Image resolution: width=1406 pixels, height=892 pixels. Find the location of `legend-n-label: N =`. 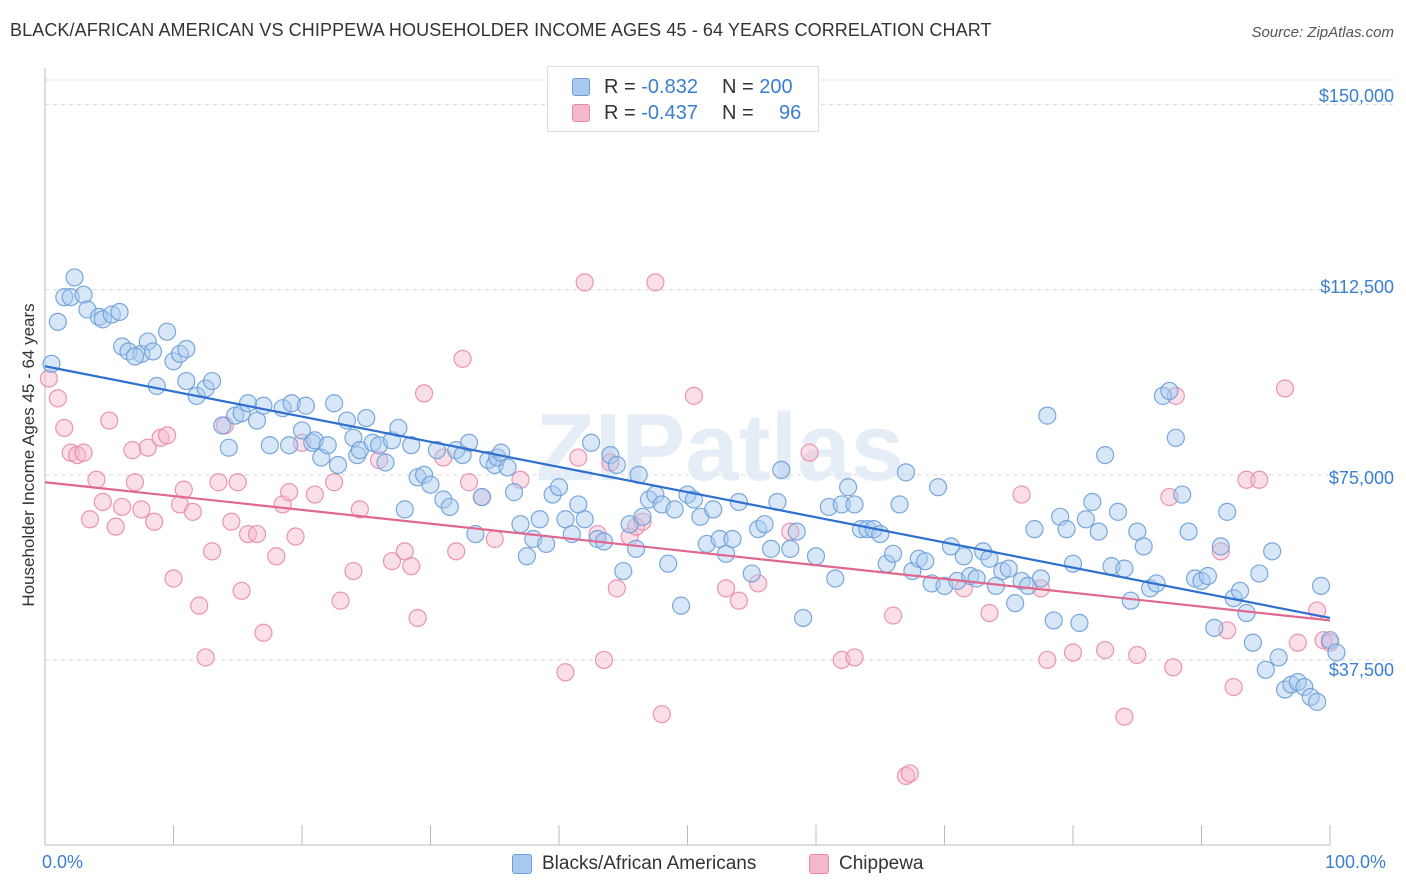

legend-n-label: N = is located at coordinates (740, 86).